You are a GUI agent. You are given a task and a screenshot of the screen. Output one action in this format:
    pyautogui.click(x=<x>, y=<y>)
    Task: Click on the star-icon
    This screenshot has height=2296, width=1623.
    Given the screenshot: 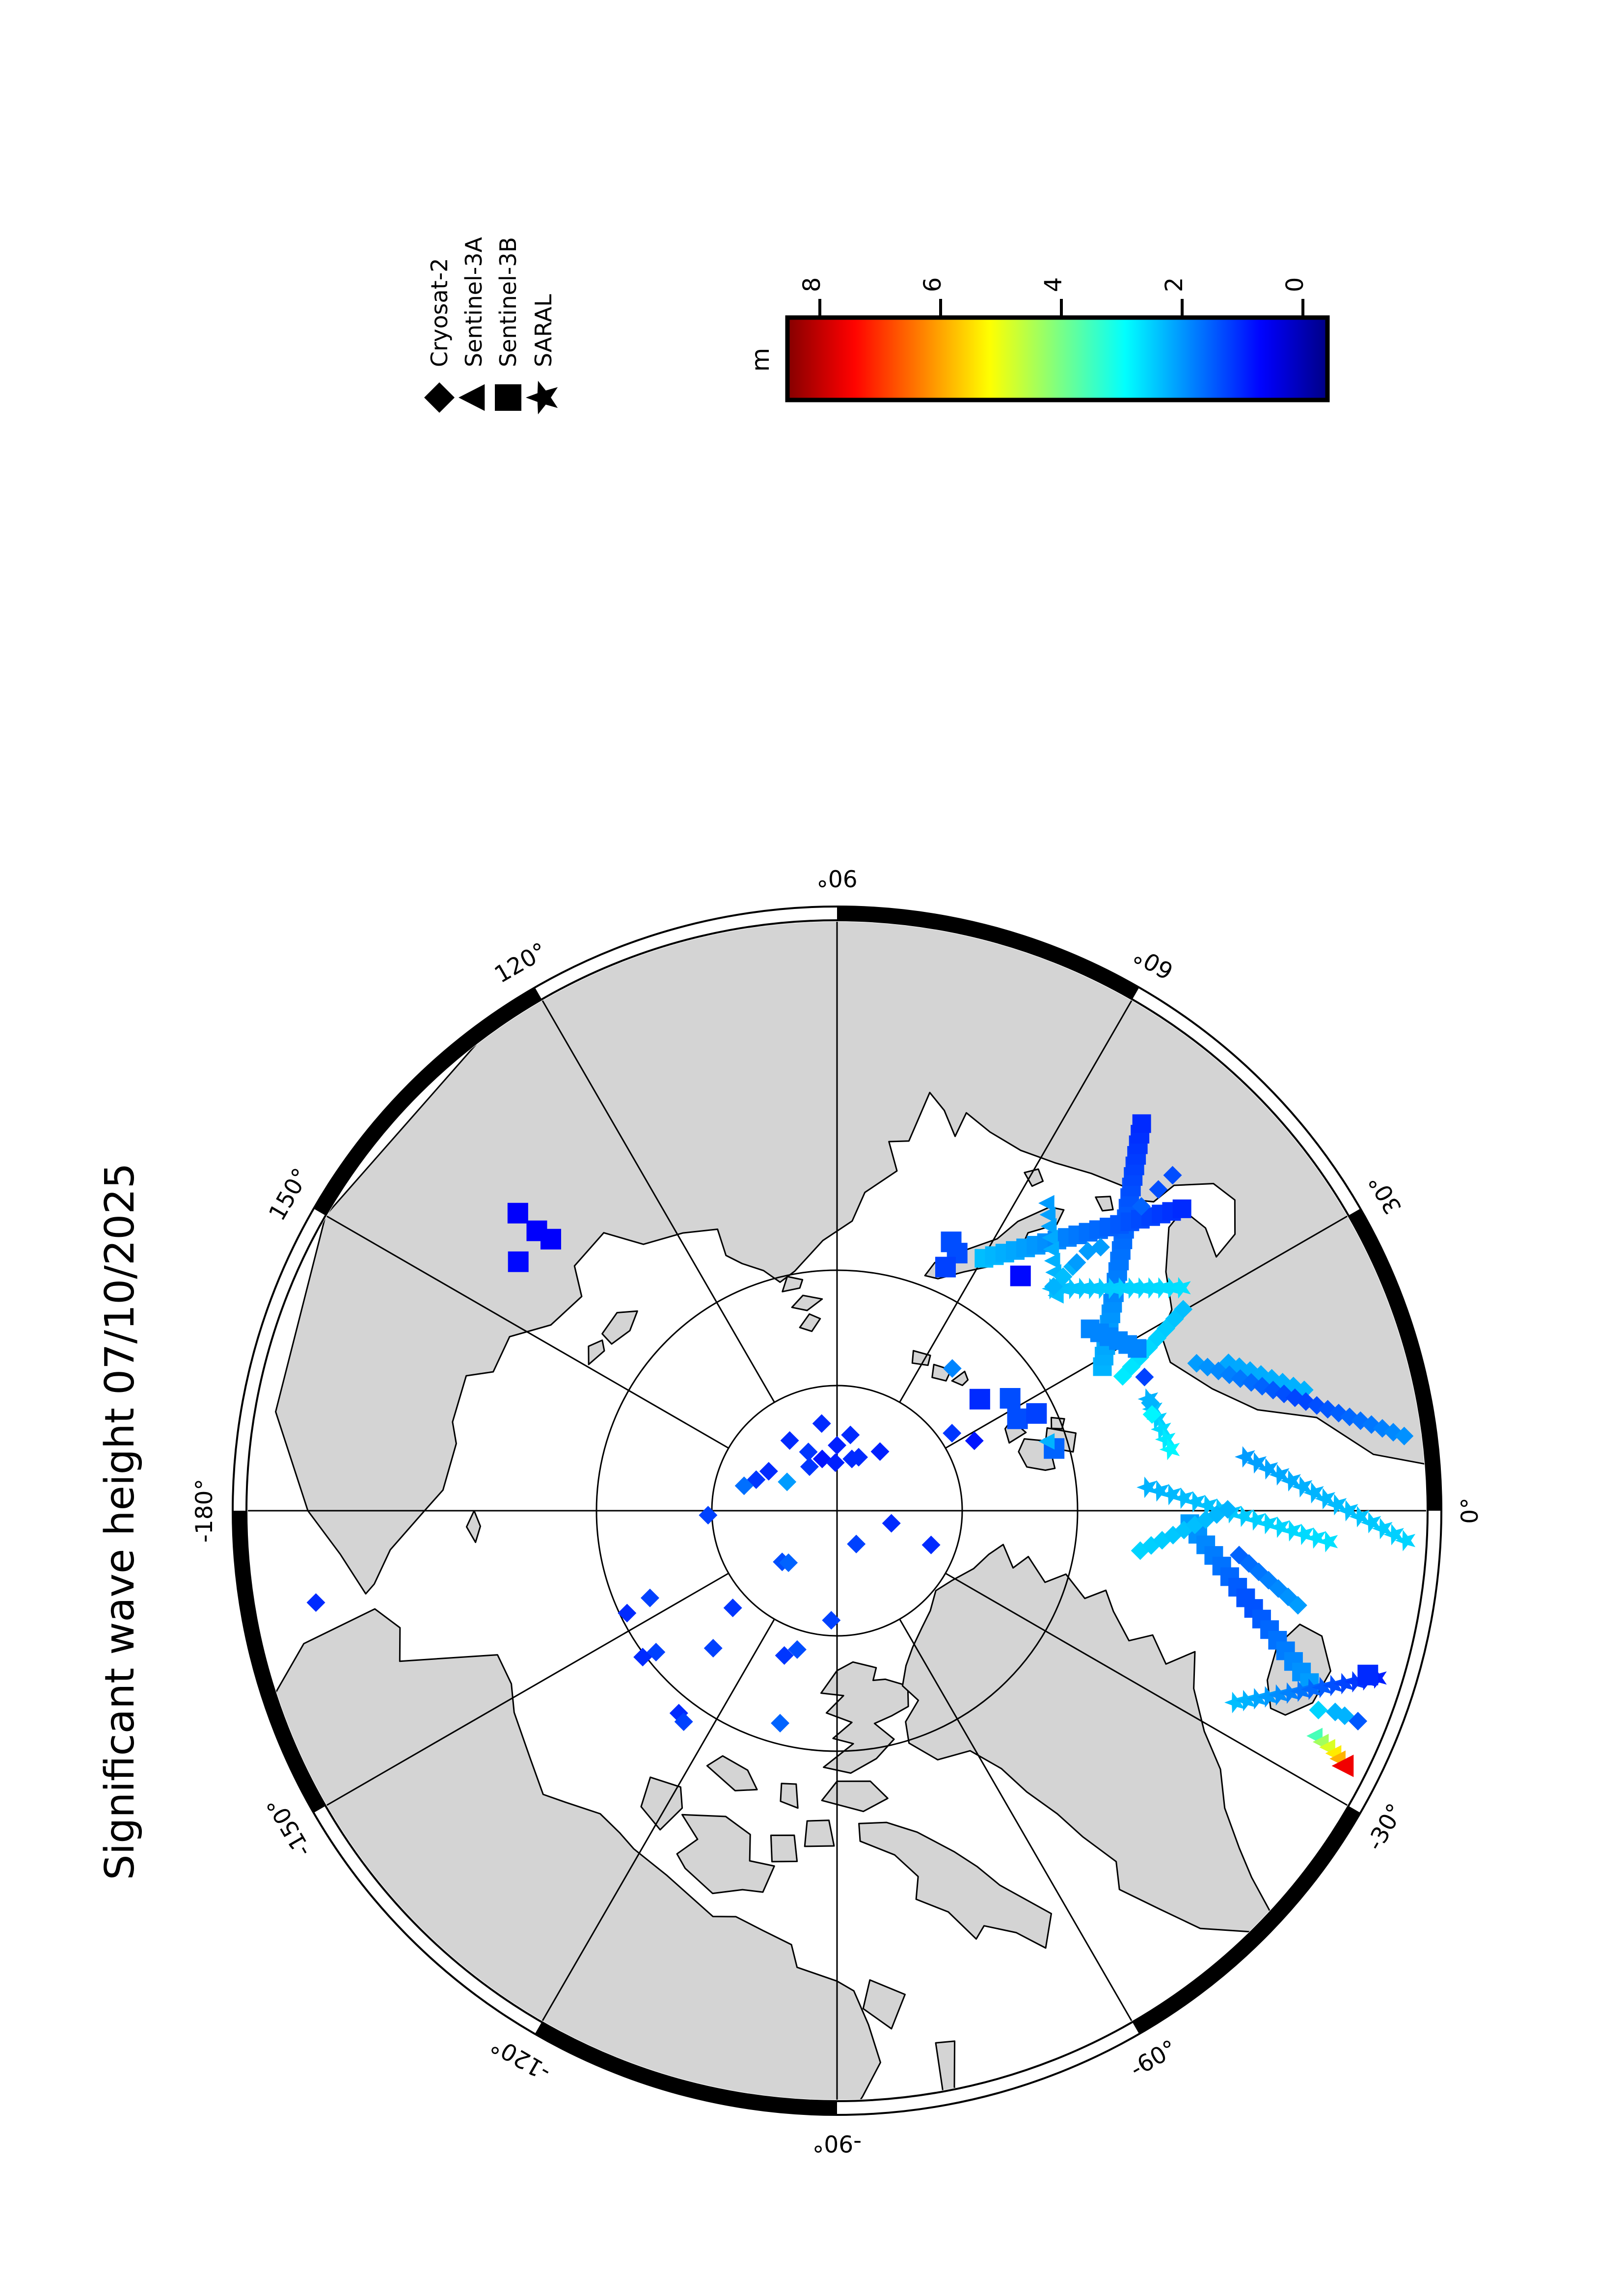 What is the action you would take?
    pyautogui.click(x=542, y=397)
    